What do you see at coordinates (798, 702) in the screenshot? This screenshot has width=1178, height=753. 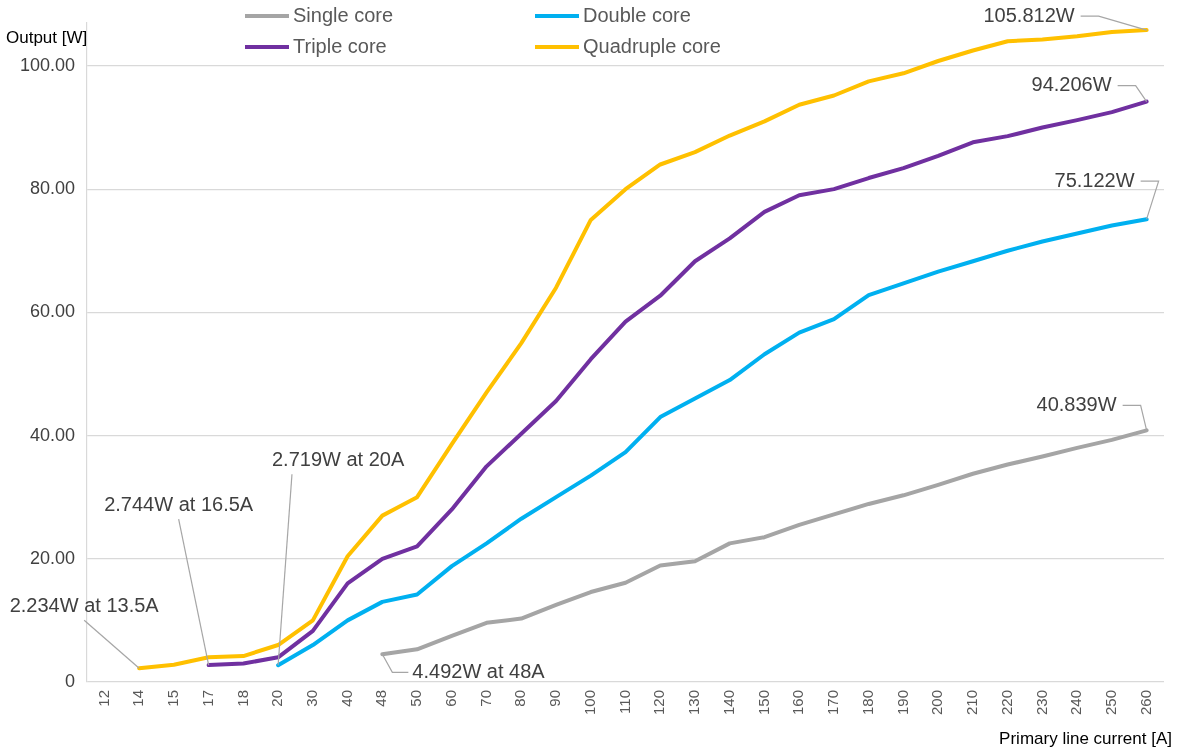 I see `x-tick-label: 160` at bounding box center [798, 702].